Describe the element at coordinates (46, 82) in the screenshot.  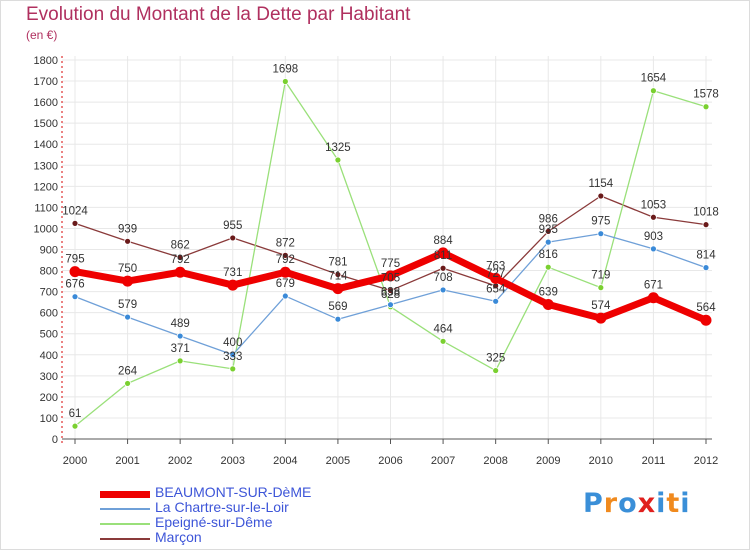
I see `y-tick-label: 1700` at that location.